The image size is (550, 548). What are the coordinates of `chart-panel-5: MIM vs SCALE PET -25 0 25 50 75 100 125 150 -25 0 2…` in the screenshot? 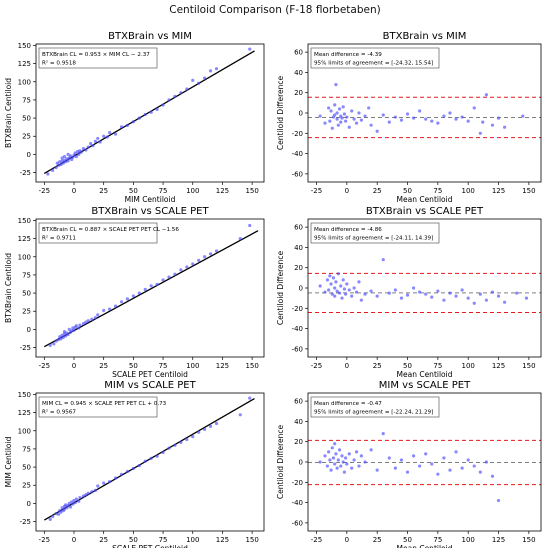 It's located at (134, 464).